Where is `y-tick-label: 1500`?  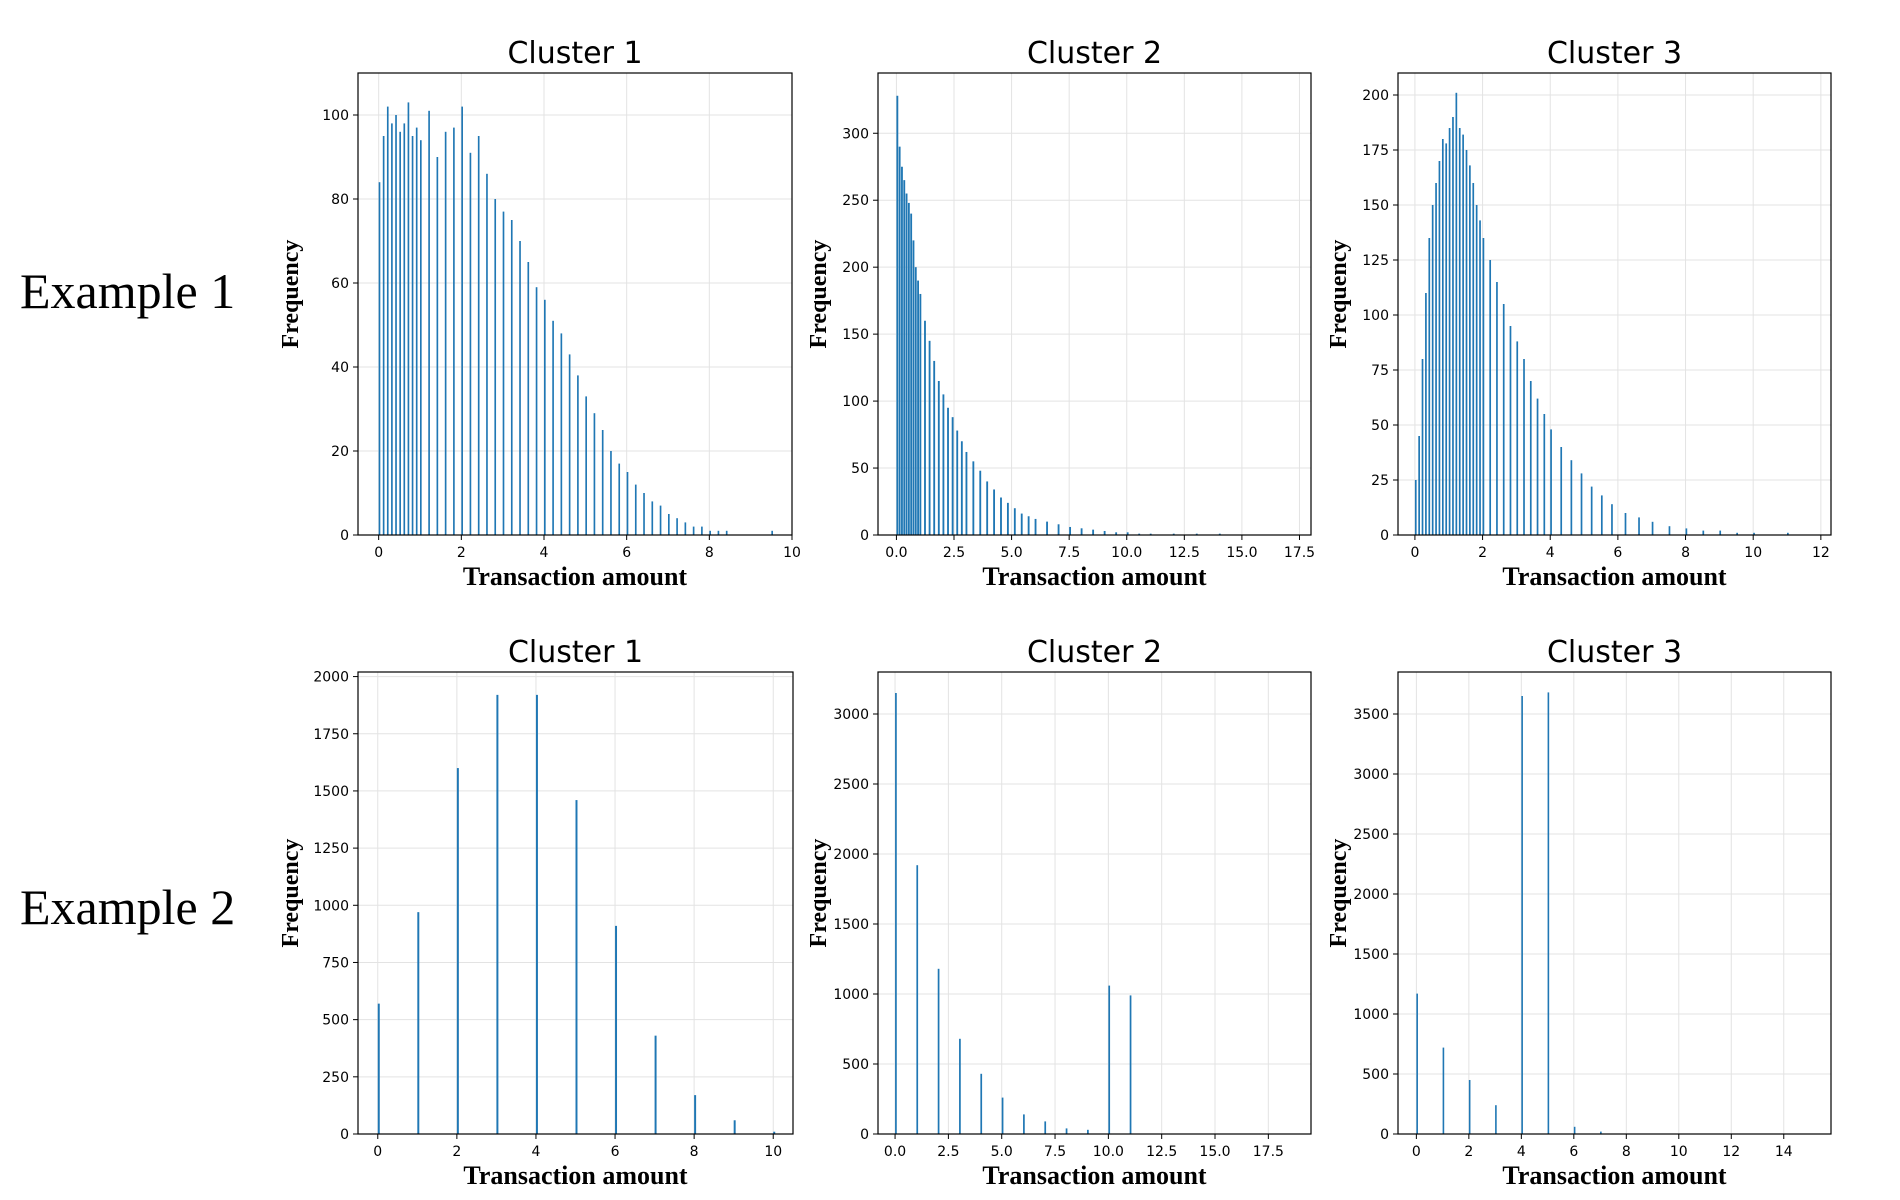
y-tick-label: 1500 is located at coordinates (1371, 955).